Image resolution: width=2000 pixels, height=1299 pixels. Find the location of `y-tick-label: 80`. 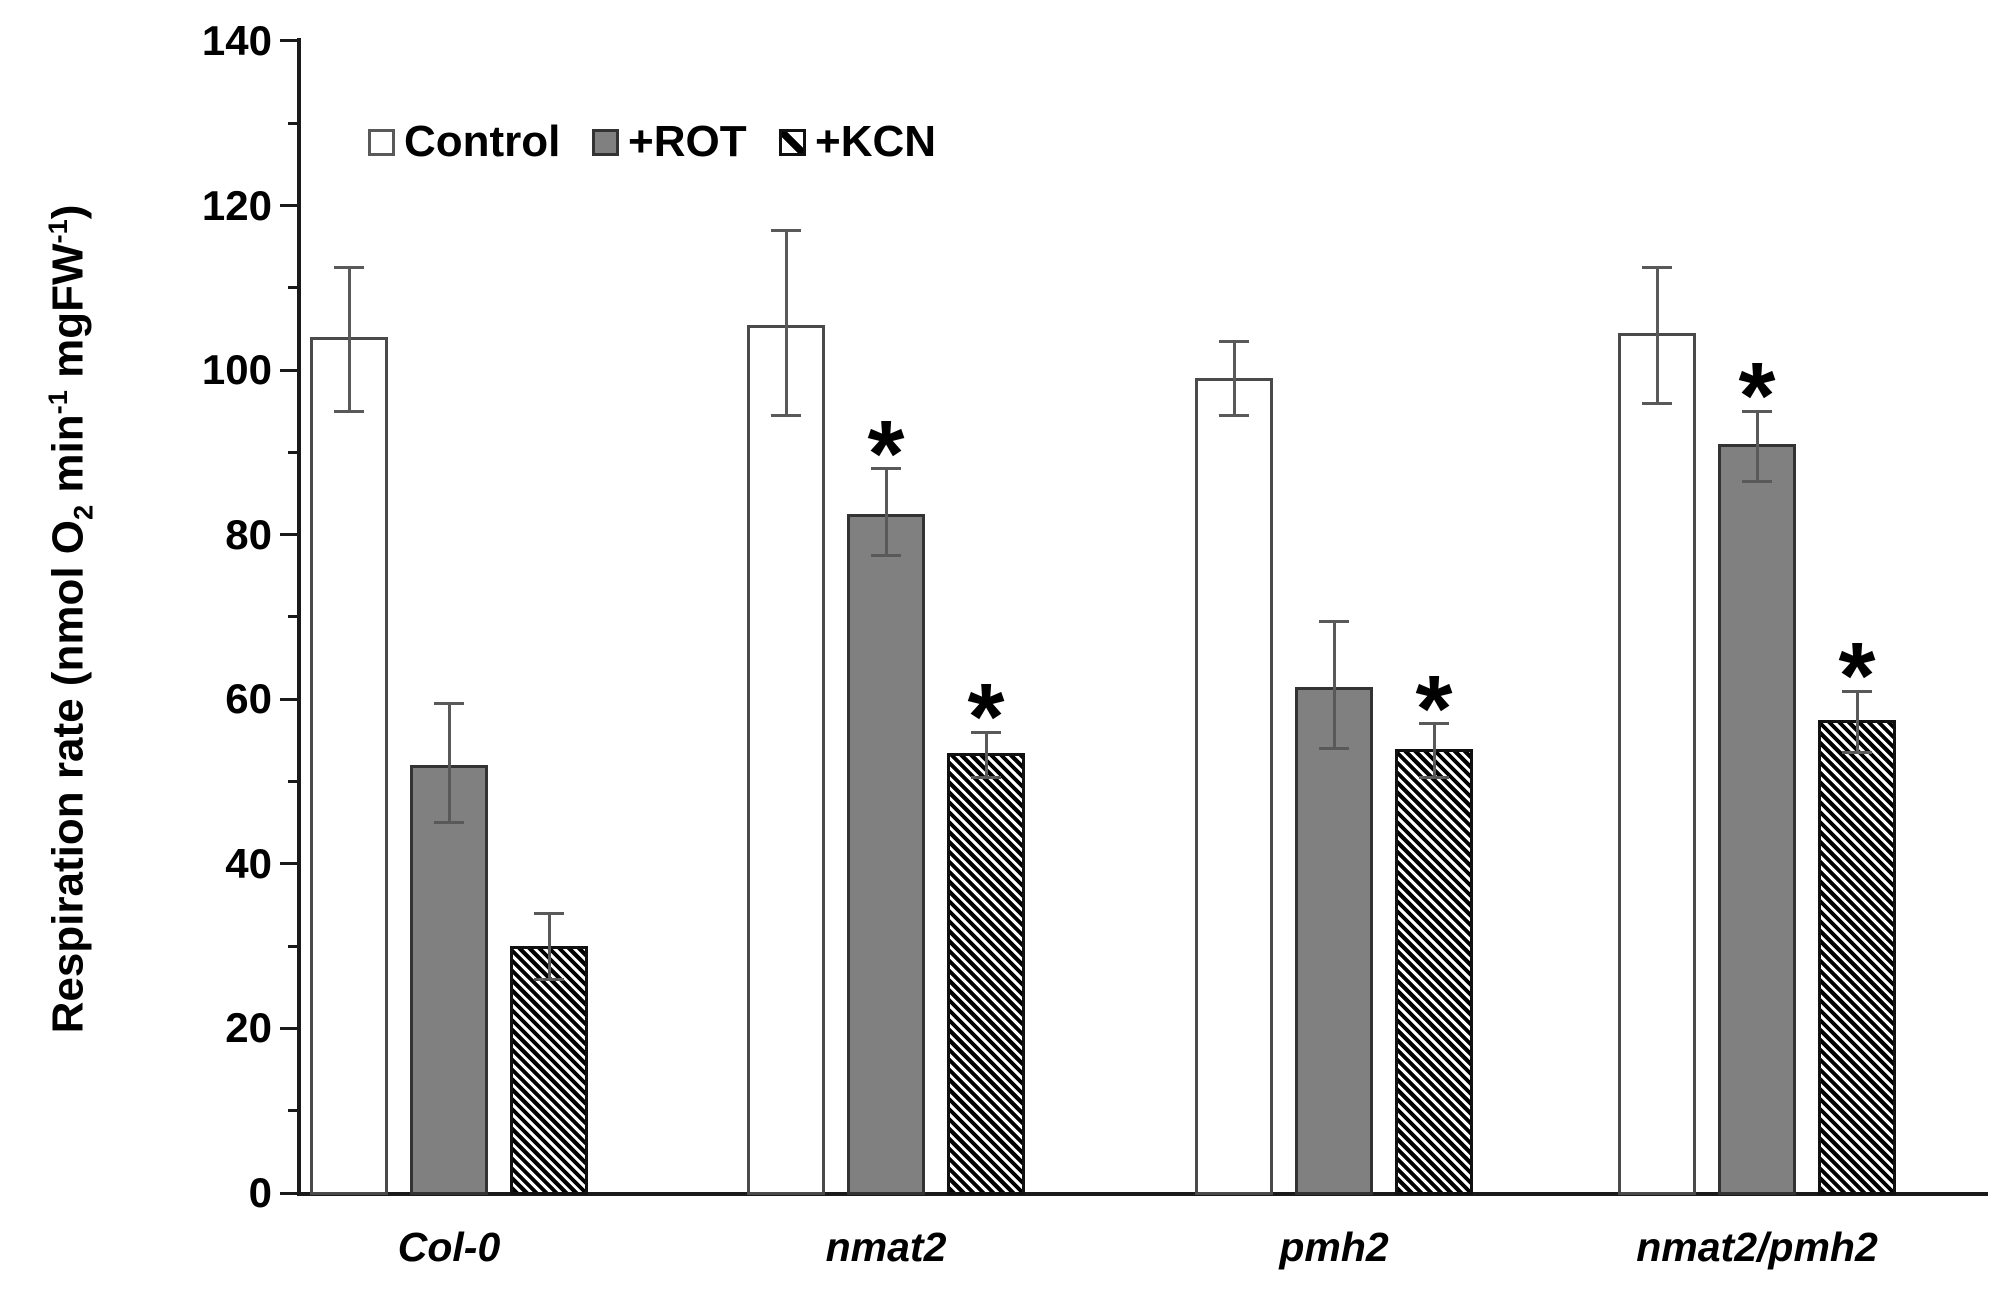

y-tick-label: 80 is located at coordinates (248, 534).